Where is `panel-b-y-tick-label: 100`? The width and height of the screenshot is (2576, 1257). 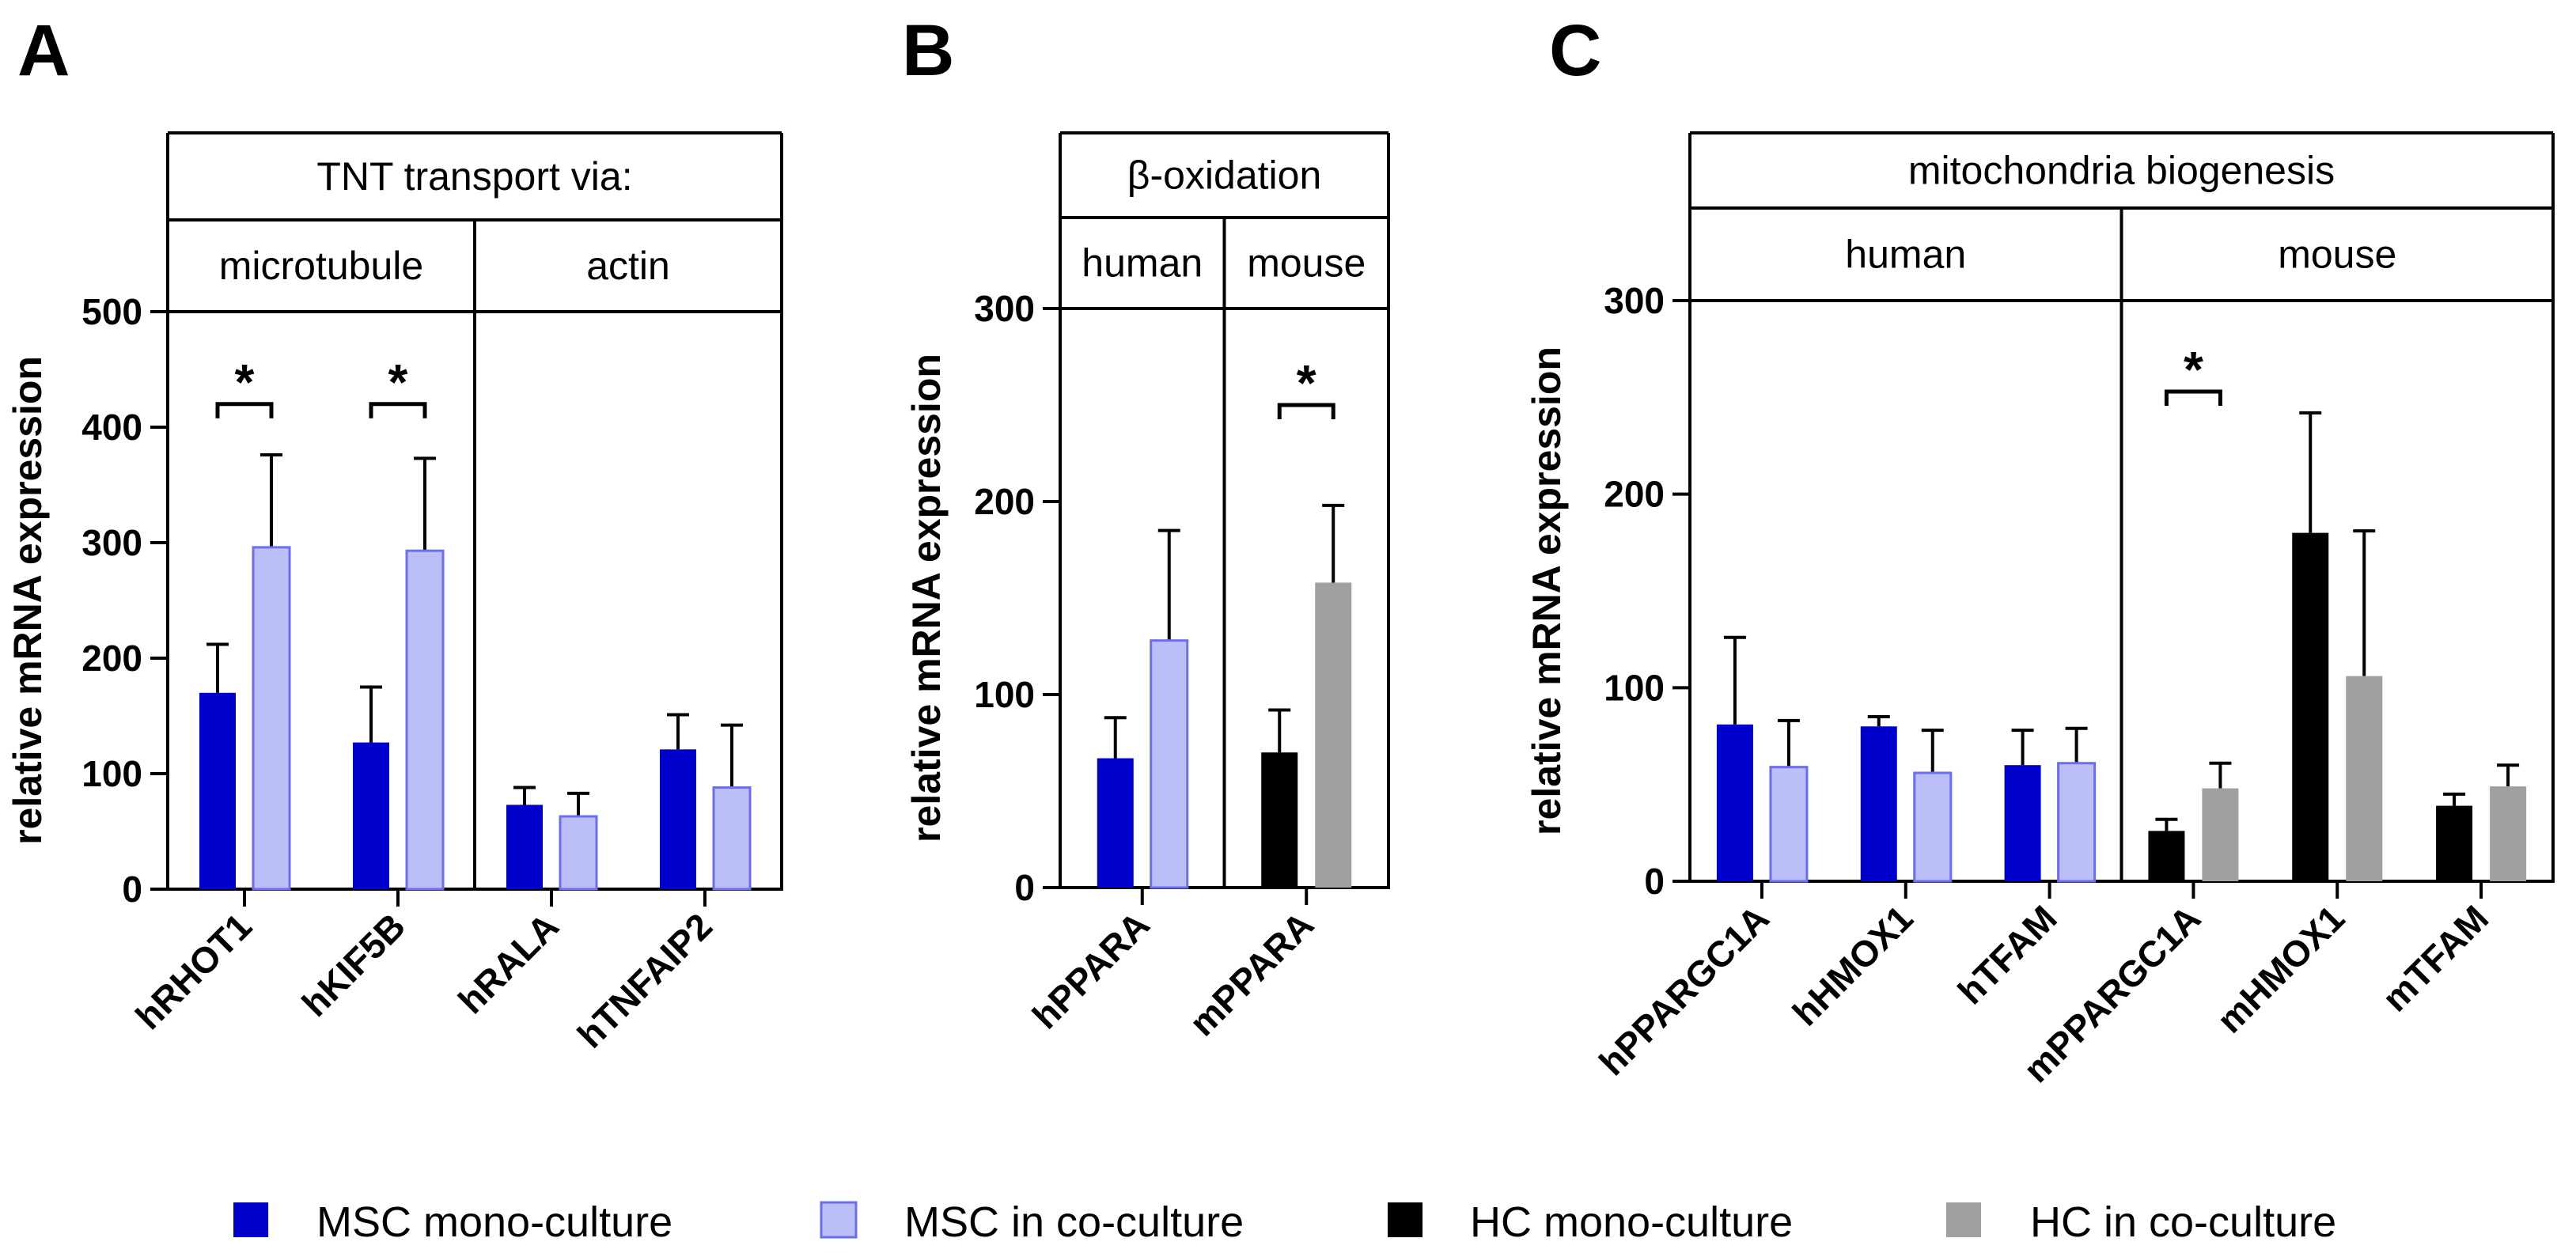
panel-b-y-tick-label: 100 is located at coordinates (1004, 694).